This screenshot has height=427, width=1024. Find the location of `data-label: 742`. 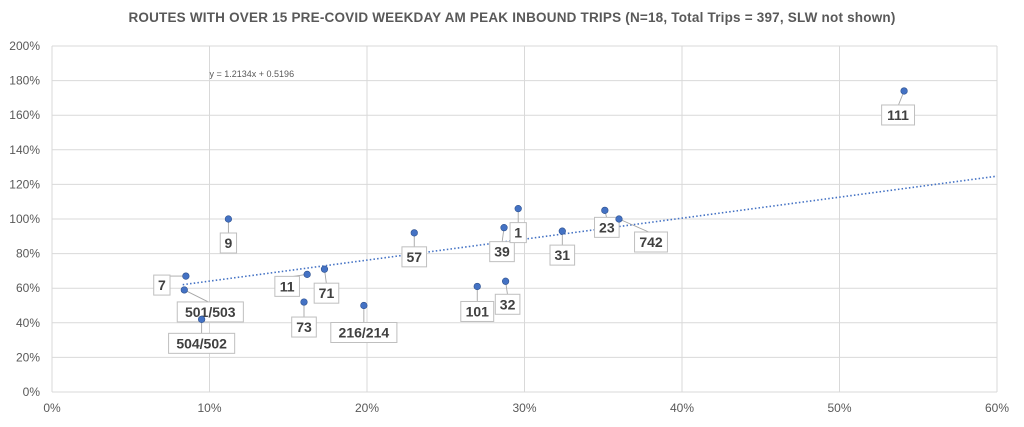

data-label: 742 is located at coordinates (651, 242).